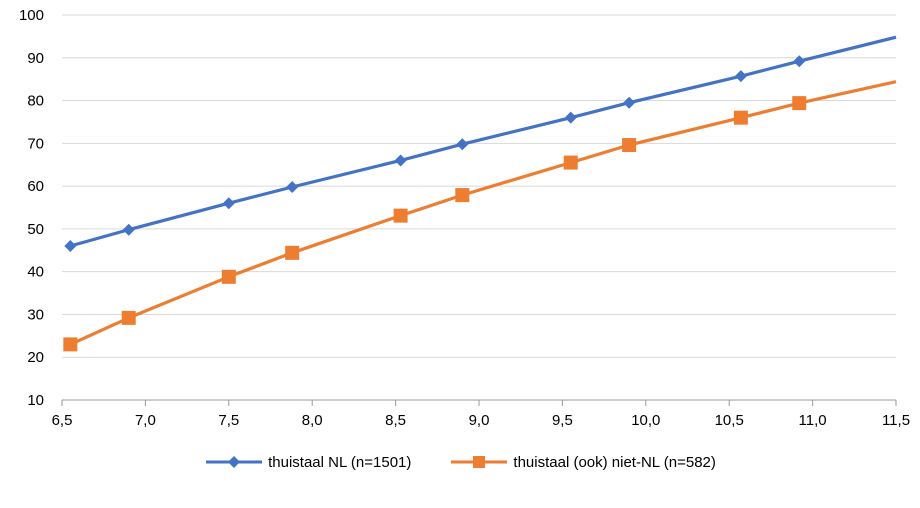 This screenshot has height=508, width=920. Describe the element at coordinates (31, 15) in the screenshot. I see `y-tick-label: 100` at that location.